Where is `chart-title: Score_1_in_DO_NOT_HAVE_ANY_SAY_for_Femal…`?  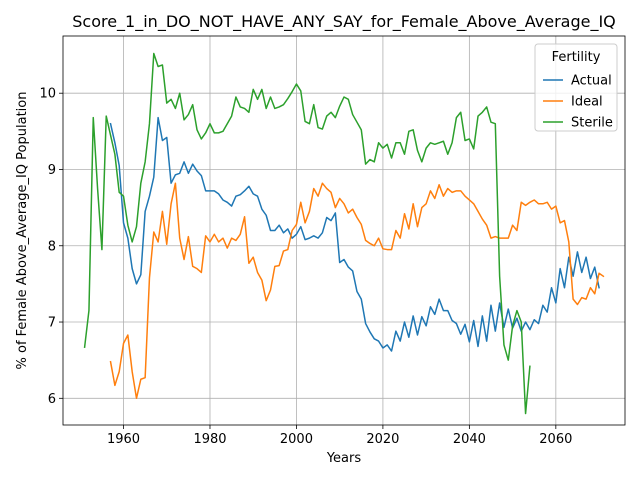 chart-title: Score_1_in_DO_NOT_HAVE_ANY_SAY_for_Femal… is located at coordinates (344, 22).